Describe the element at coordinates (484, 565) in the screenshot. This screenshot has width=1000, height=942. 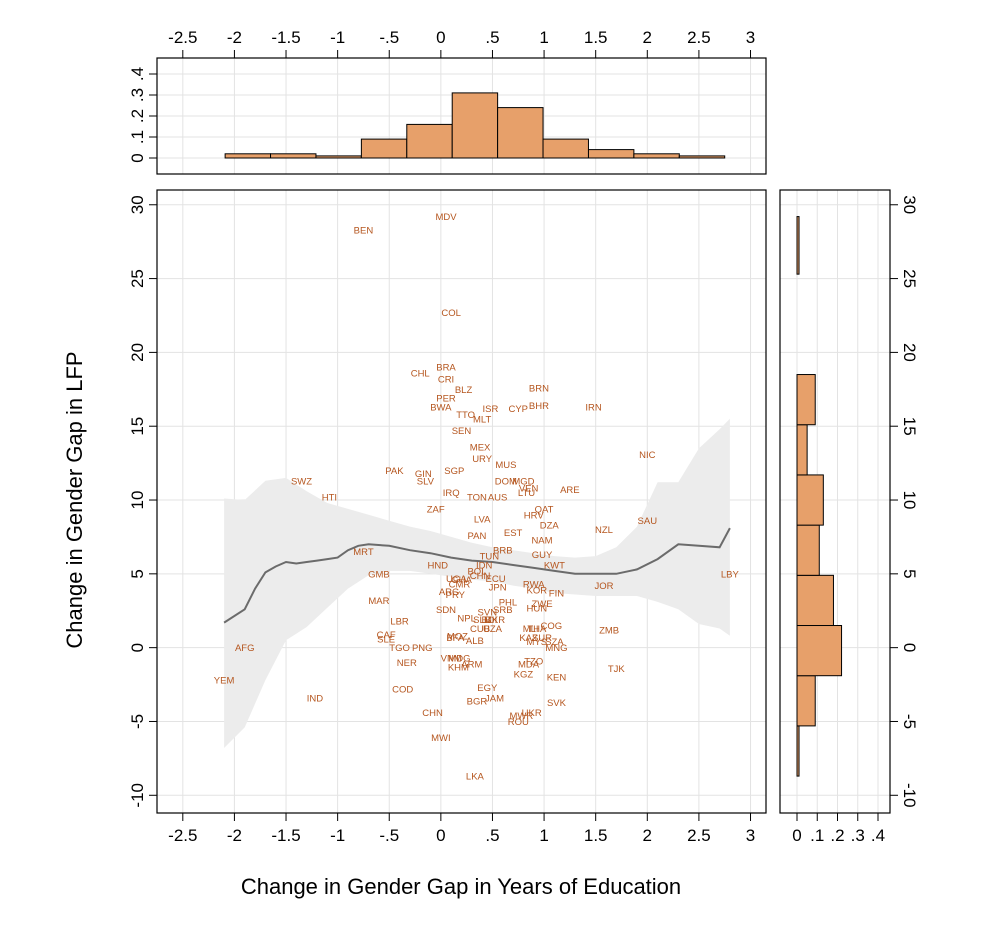
I see `point-label-idn: IDN` at that location.